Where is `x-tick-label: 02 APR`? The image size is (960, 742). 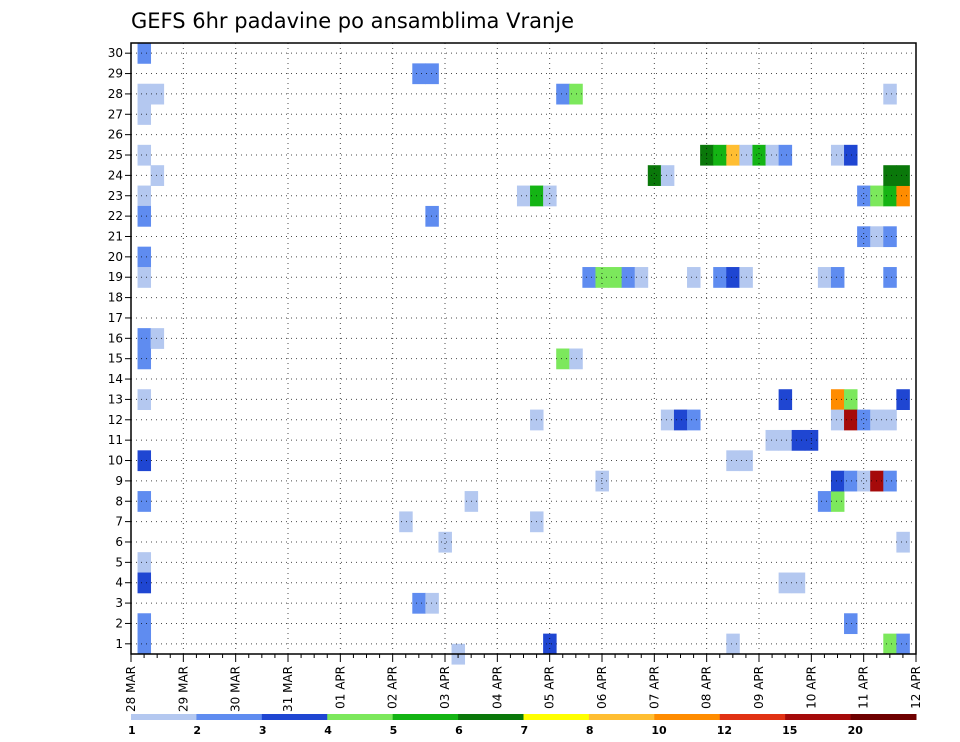 x-tick-label: 02 APR is located at coordinates (393, 687).